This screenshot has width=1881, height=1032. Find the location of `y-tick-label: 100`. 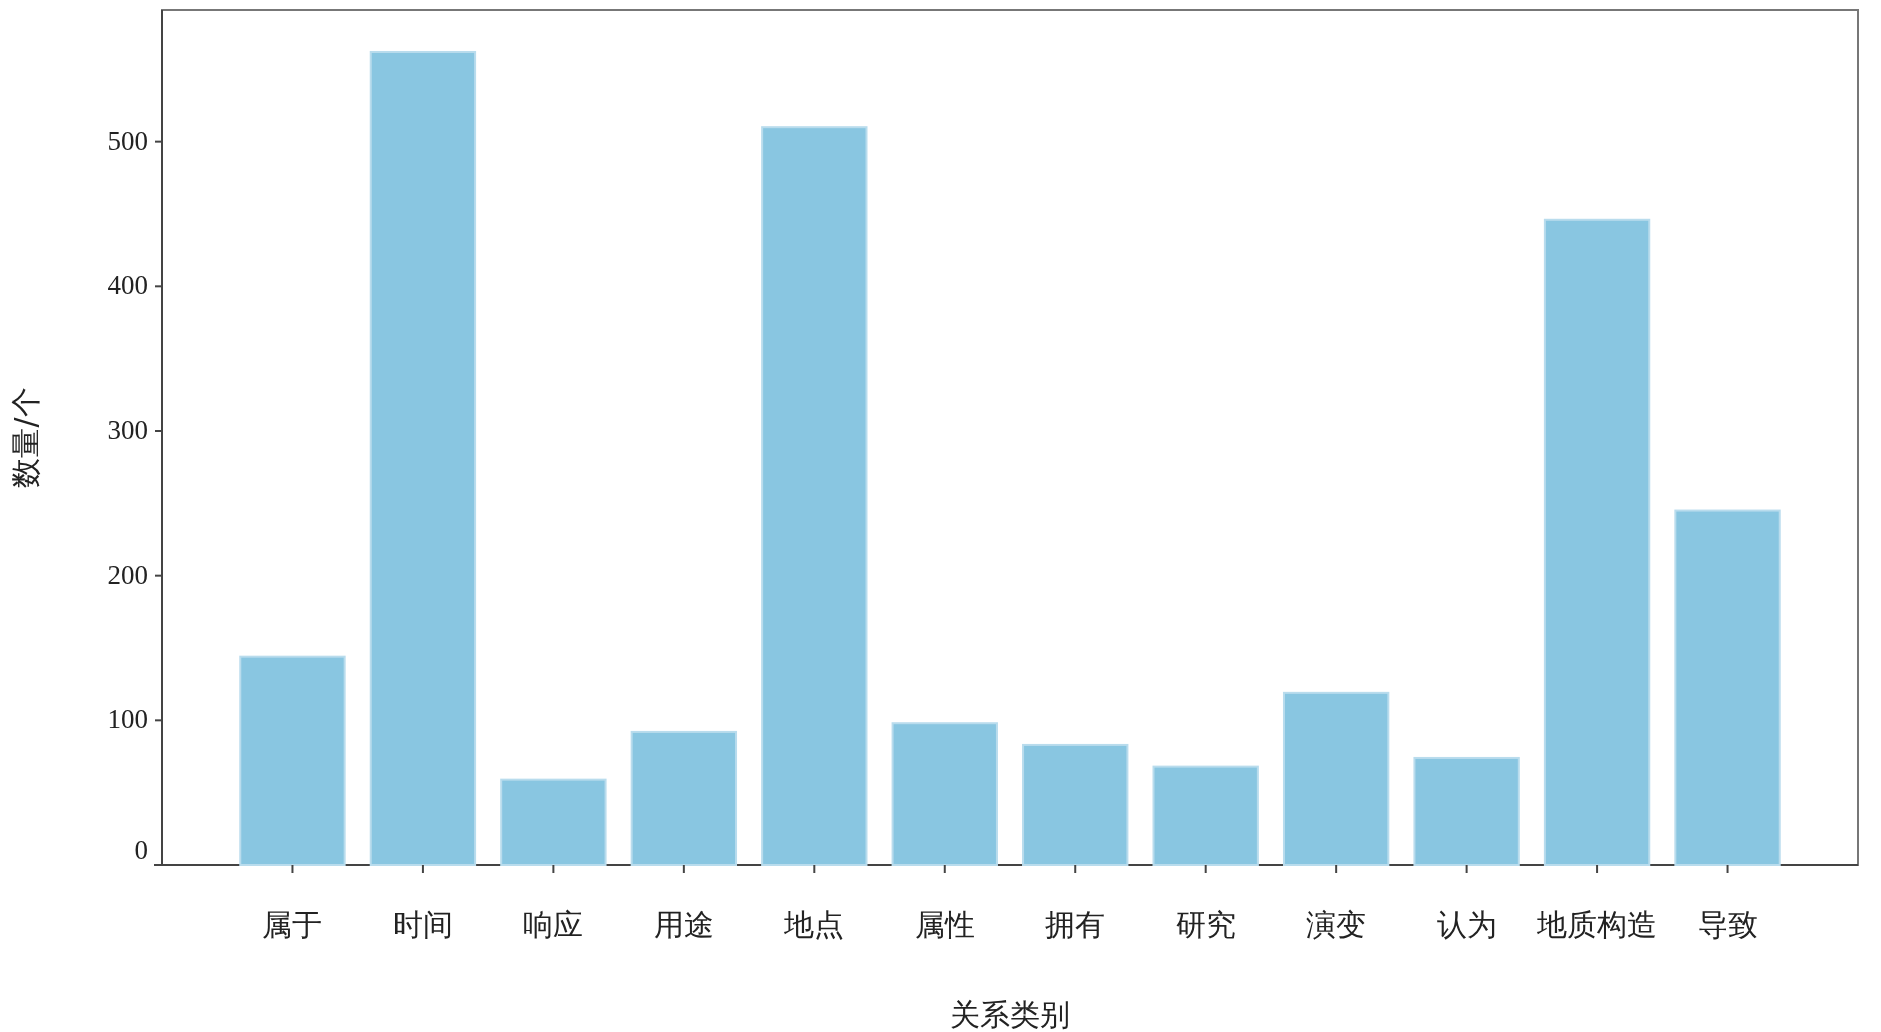

y-tick-label: 100 is located at coordinates (127, 719).